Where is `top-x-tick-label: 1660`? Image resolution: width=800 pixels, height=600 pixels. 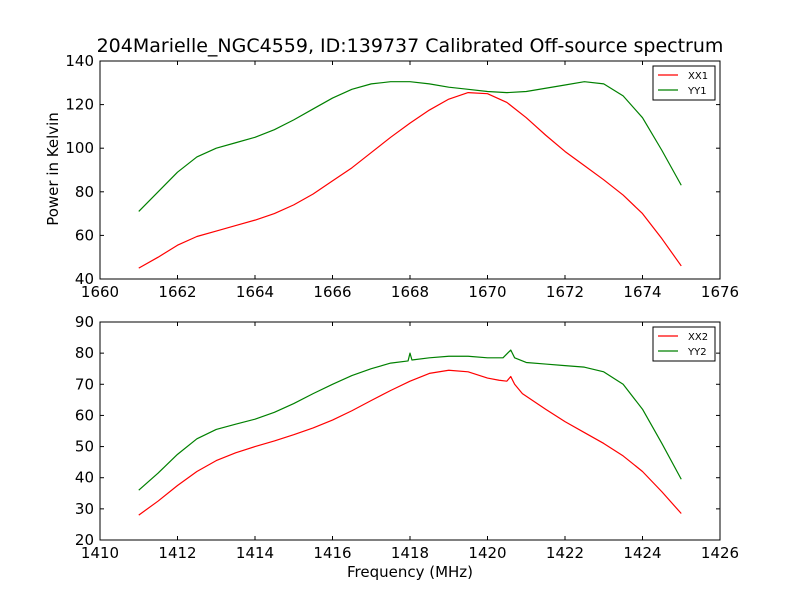
top-x-tick-label: 1660 is located at coordinates (100, 292).